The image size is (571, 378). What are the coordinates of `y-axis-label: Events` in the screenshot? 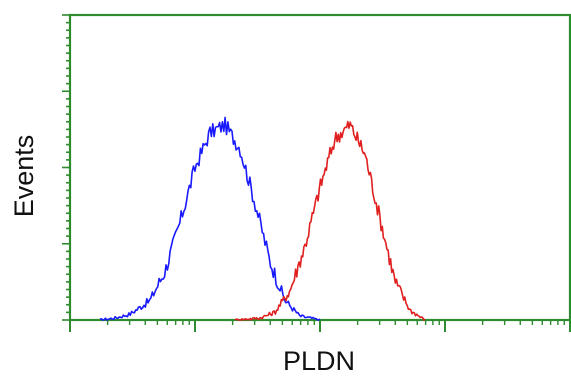 It's located at (24, 176).